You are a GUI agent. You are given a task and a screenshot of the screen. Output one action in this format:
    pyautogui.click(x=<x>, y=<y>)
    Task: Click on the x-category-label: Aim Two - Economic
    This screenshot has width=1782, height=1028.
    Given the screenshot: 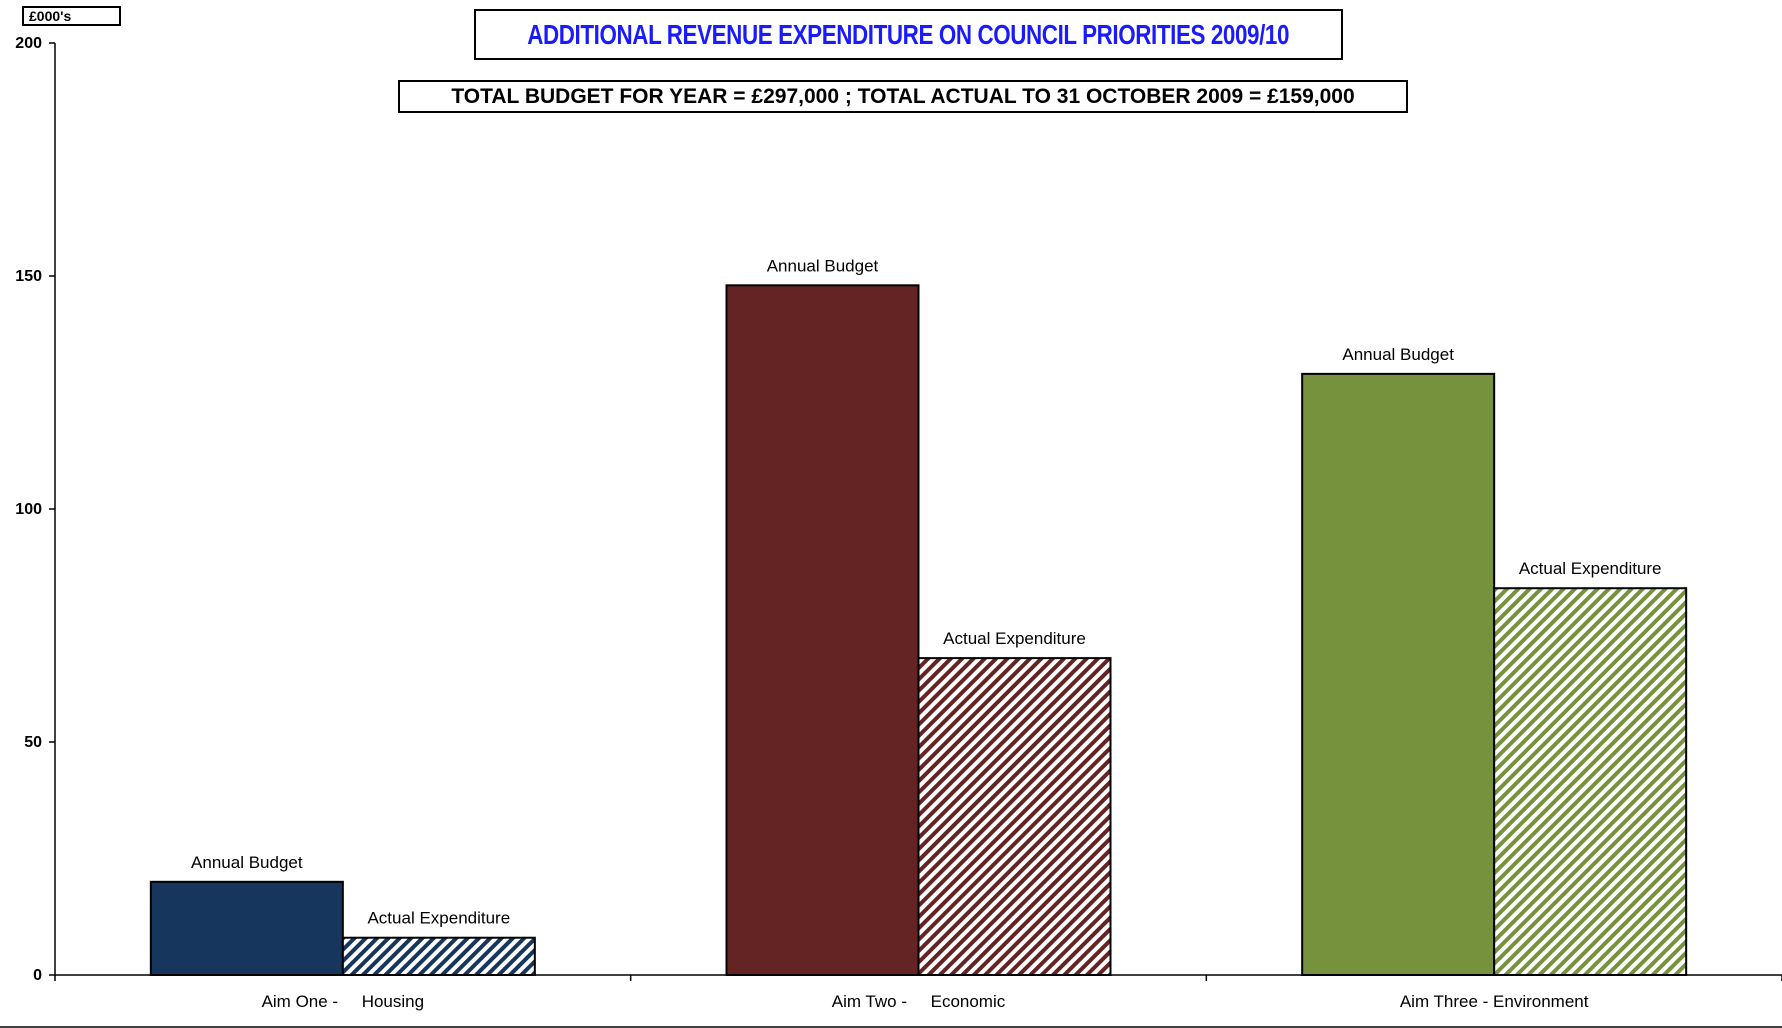 What is the action you would take?
    pyautogui.click(x=919, y=1001)
    